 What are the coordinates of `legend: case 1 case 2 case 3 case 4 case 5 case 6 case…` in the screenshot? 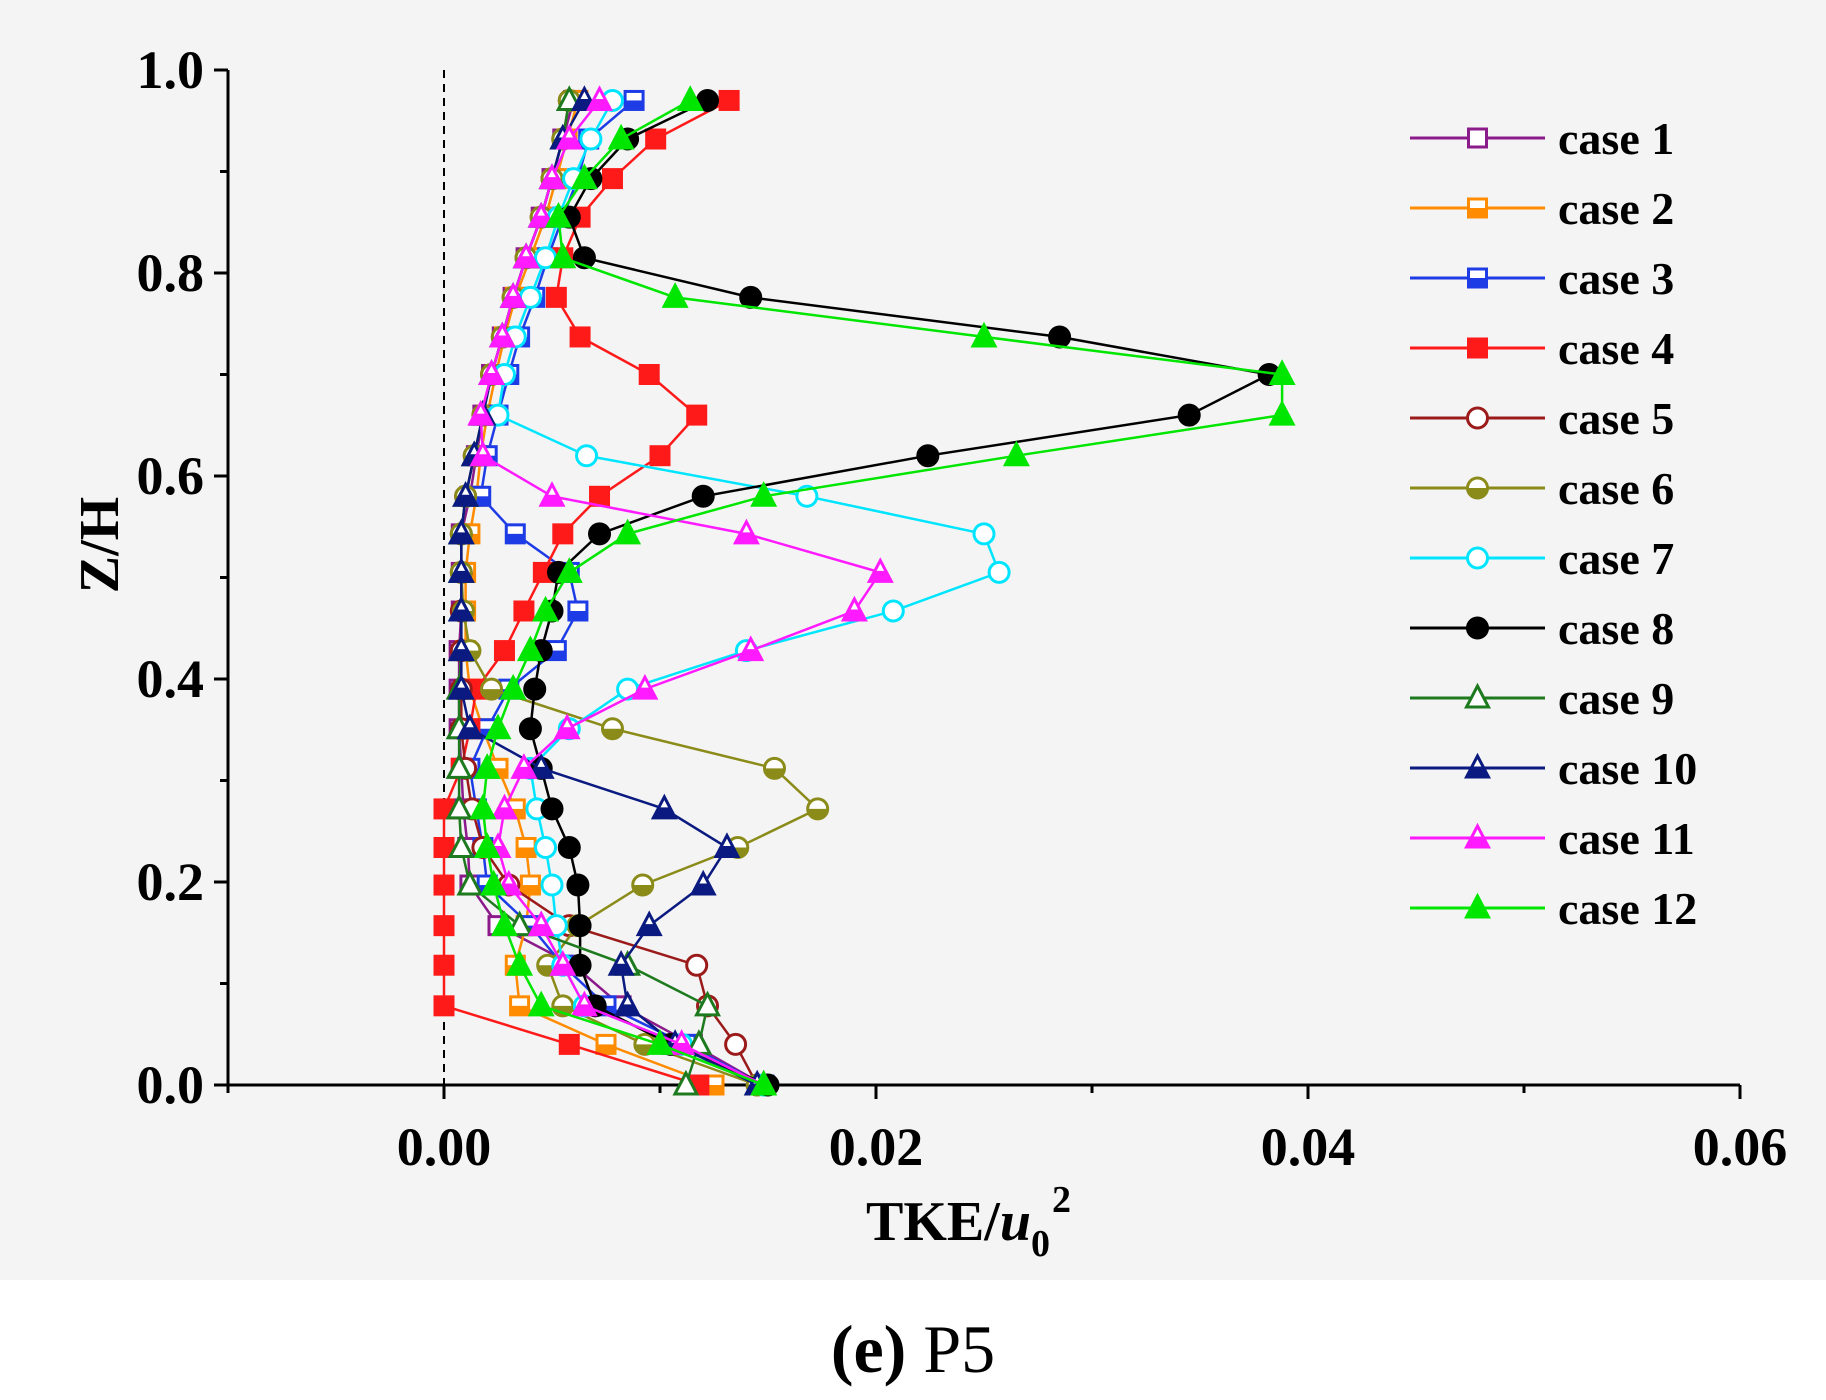 It's located at (1553, 523).